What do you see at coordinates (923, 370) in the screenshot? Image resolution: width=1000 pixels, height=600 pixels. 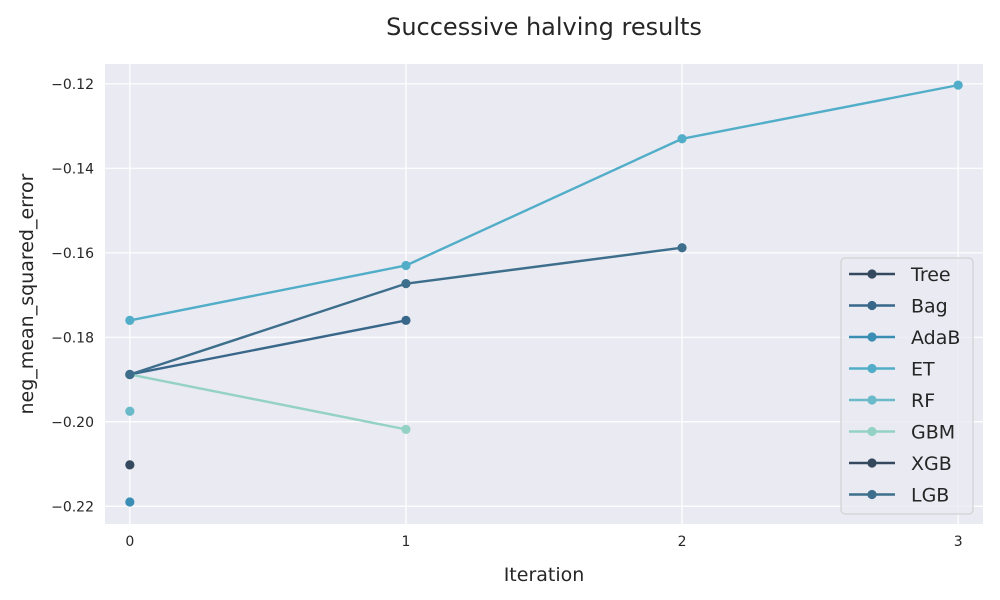 I see `legend-label: ET` at bounding box center [923, 370].